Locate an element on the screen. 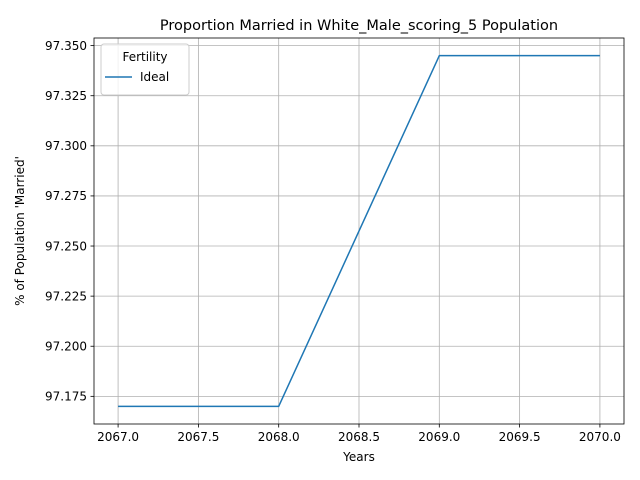  x-tick-label: 2070.0 is located at coordinates (600, 437).